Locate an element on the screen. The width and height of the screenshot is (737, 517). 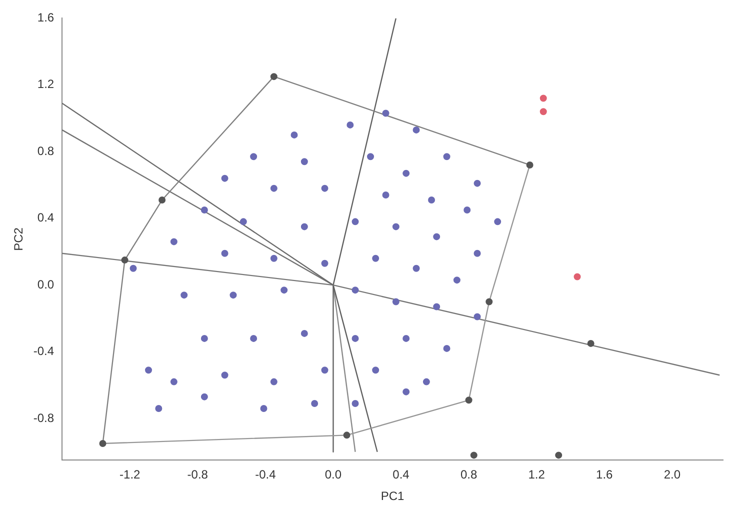
x-tick-label: -1.2 is located at coordinates (130, 475).